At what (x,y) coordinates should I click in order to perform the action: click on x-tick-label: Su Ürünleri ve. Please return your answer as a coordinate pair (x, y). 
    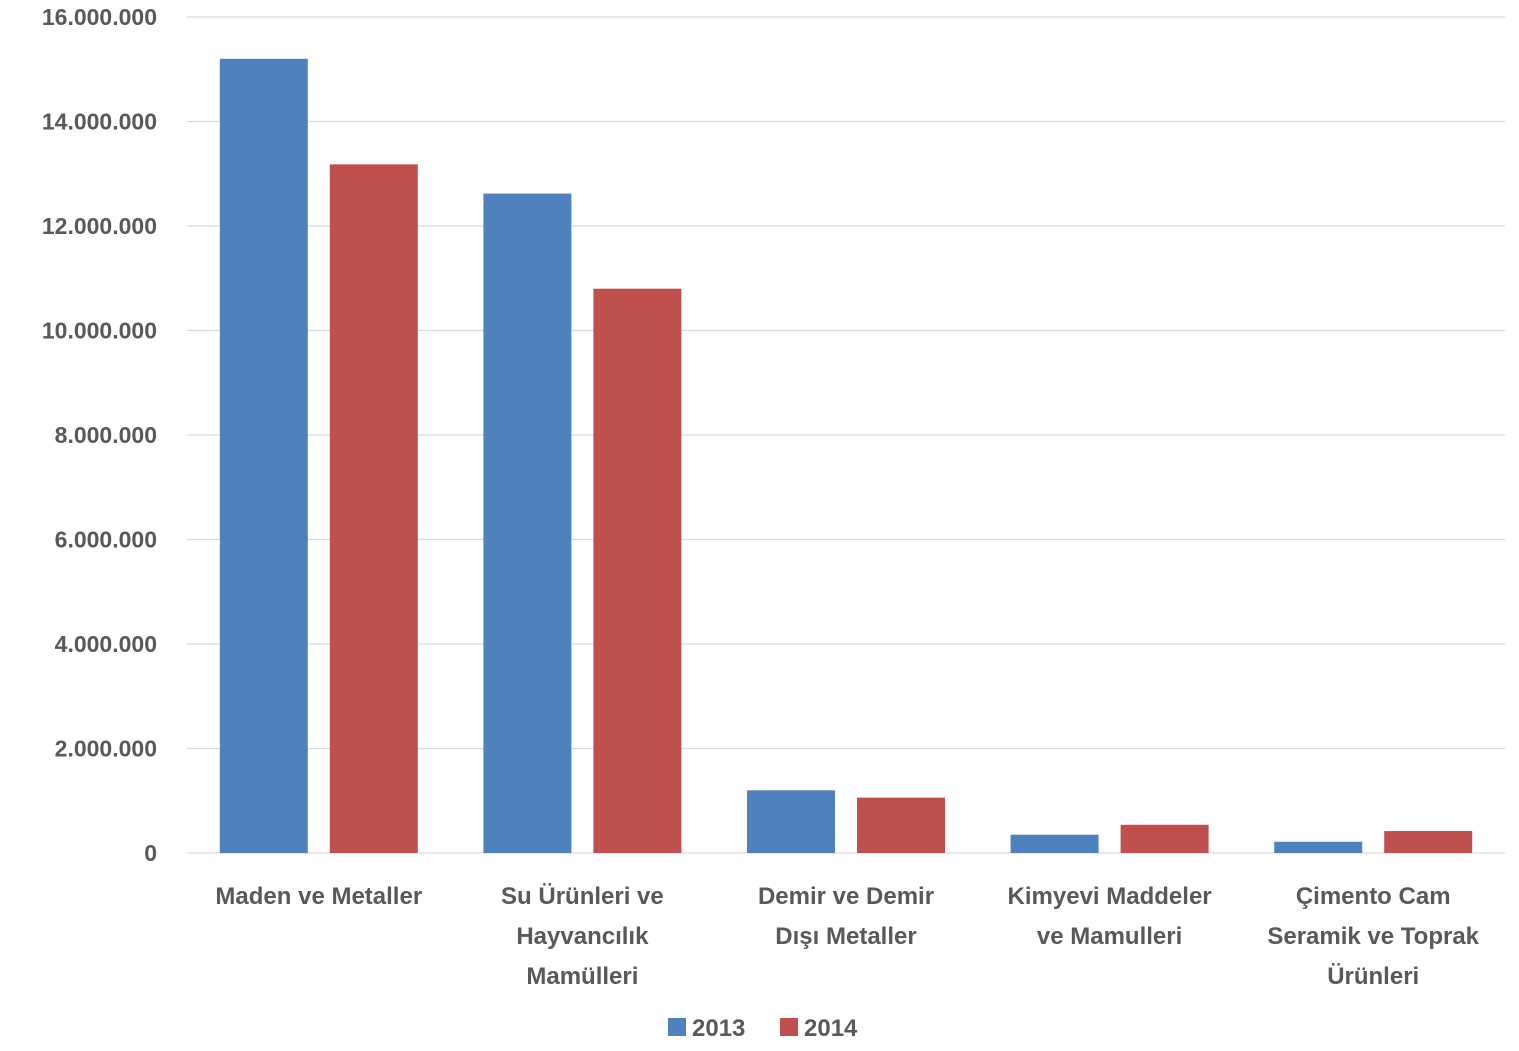
    Looking at the image, I should click on (582, 896).